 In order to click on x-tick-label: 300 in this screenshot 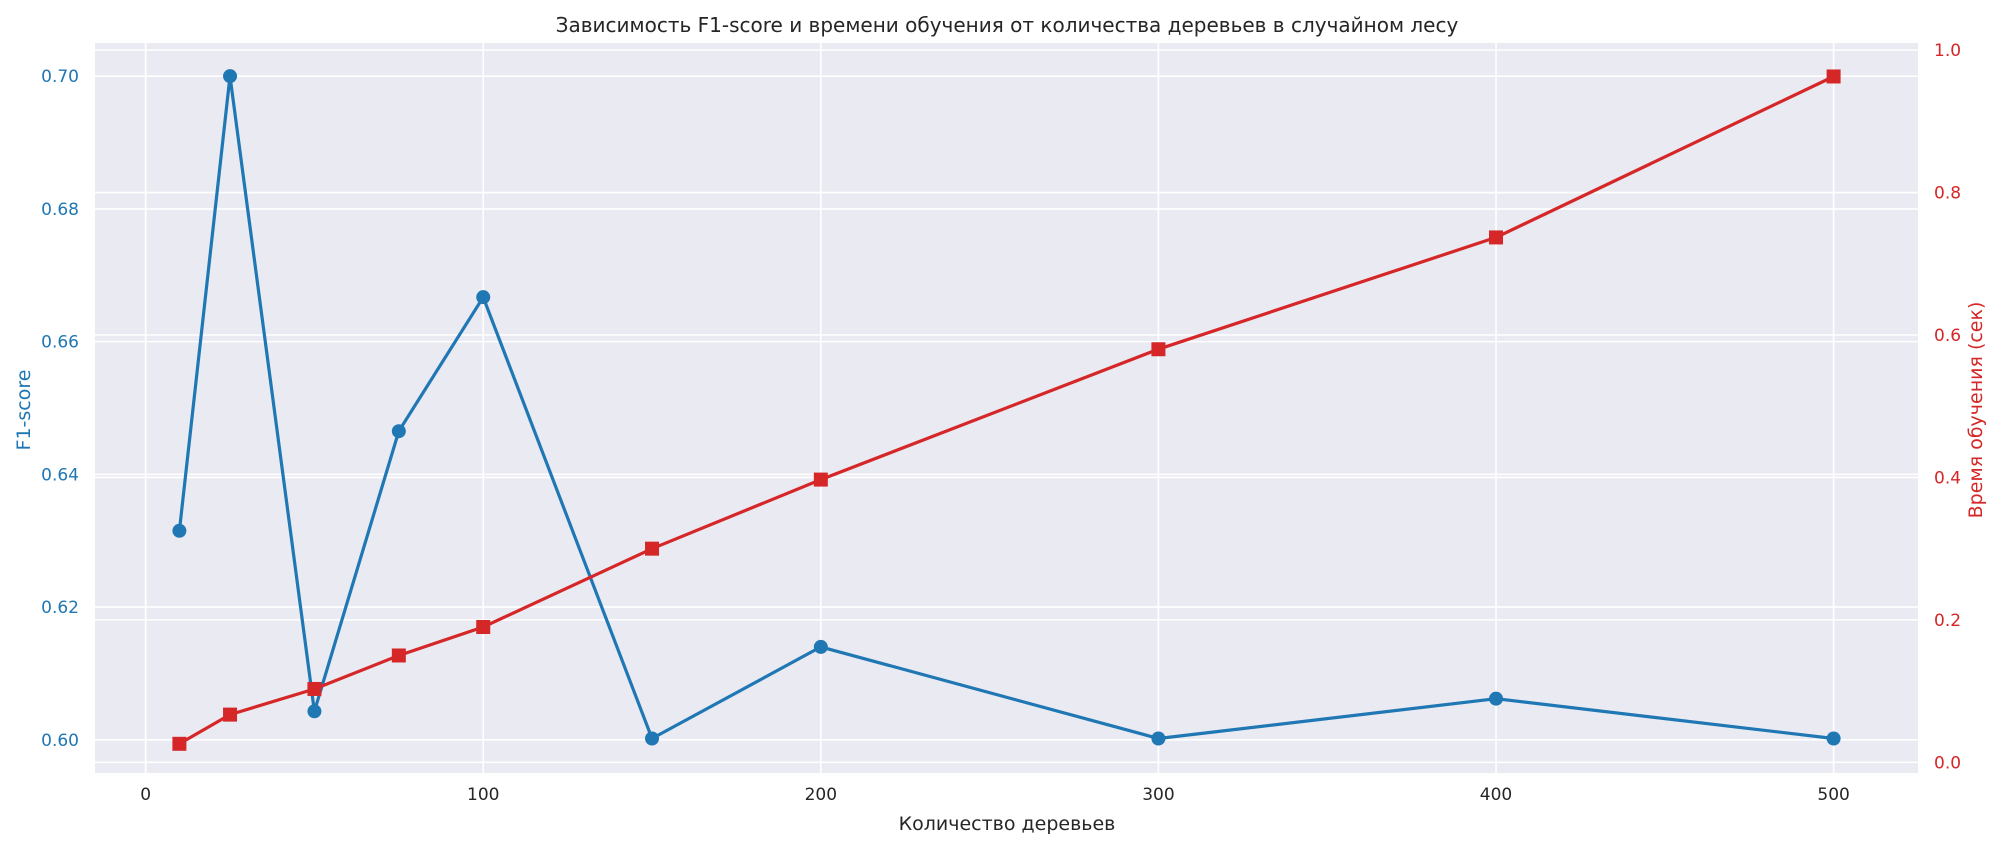, I will do `click(1158, 795)`.